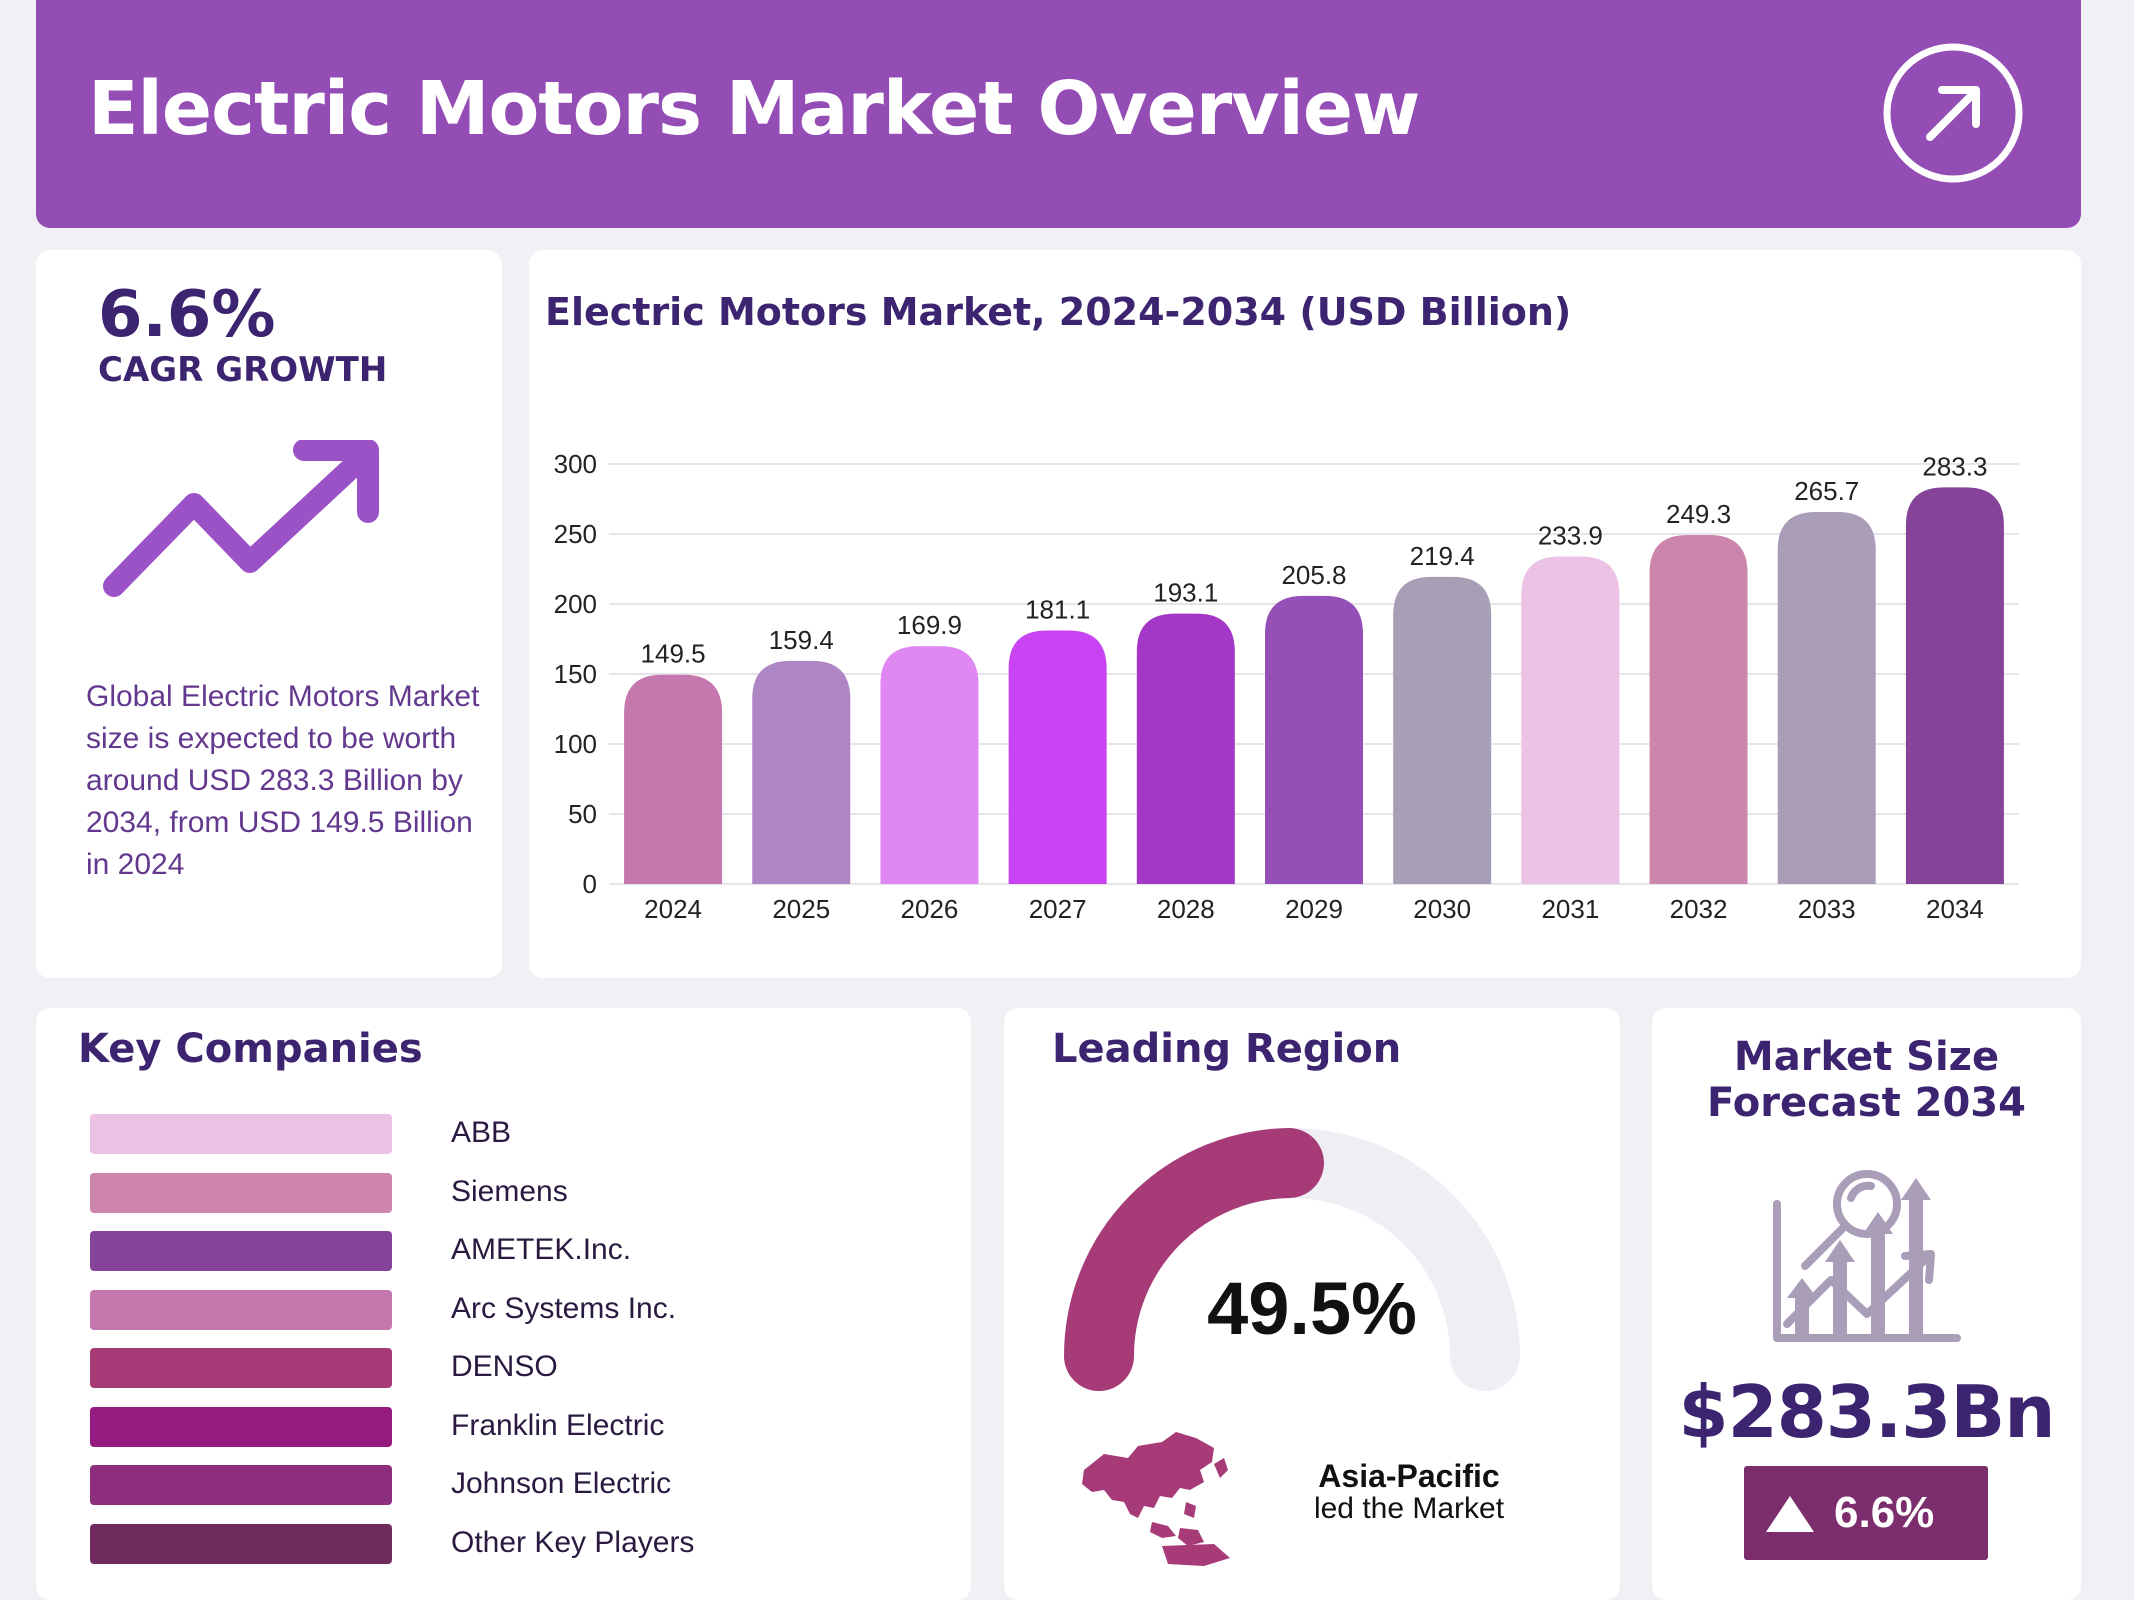  What do you see at coordinates (1409, 1508) in the screenshot?
I see `region-subtitle: led the Market` at bounding box center [1409, 1508].